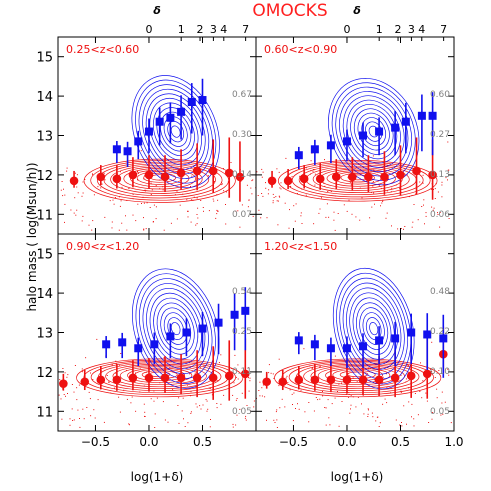  I want to click on y-tick-label: 13, so click(44, 137).